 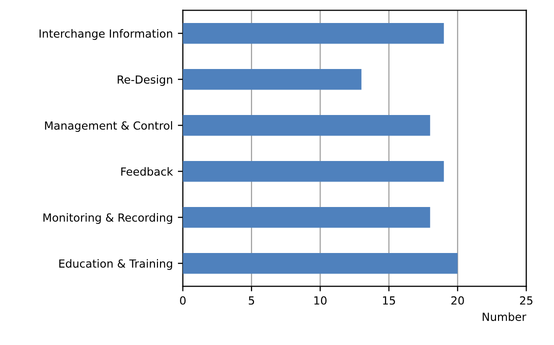 What do you see at coordinates (526, 300) in the screenshot?
I see `x-tick-label: 25` at bounding box center [526, 300].